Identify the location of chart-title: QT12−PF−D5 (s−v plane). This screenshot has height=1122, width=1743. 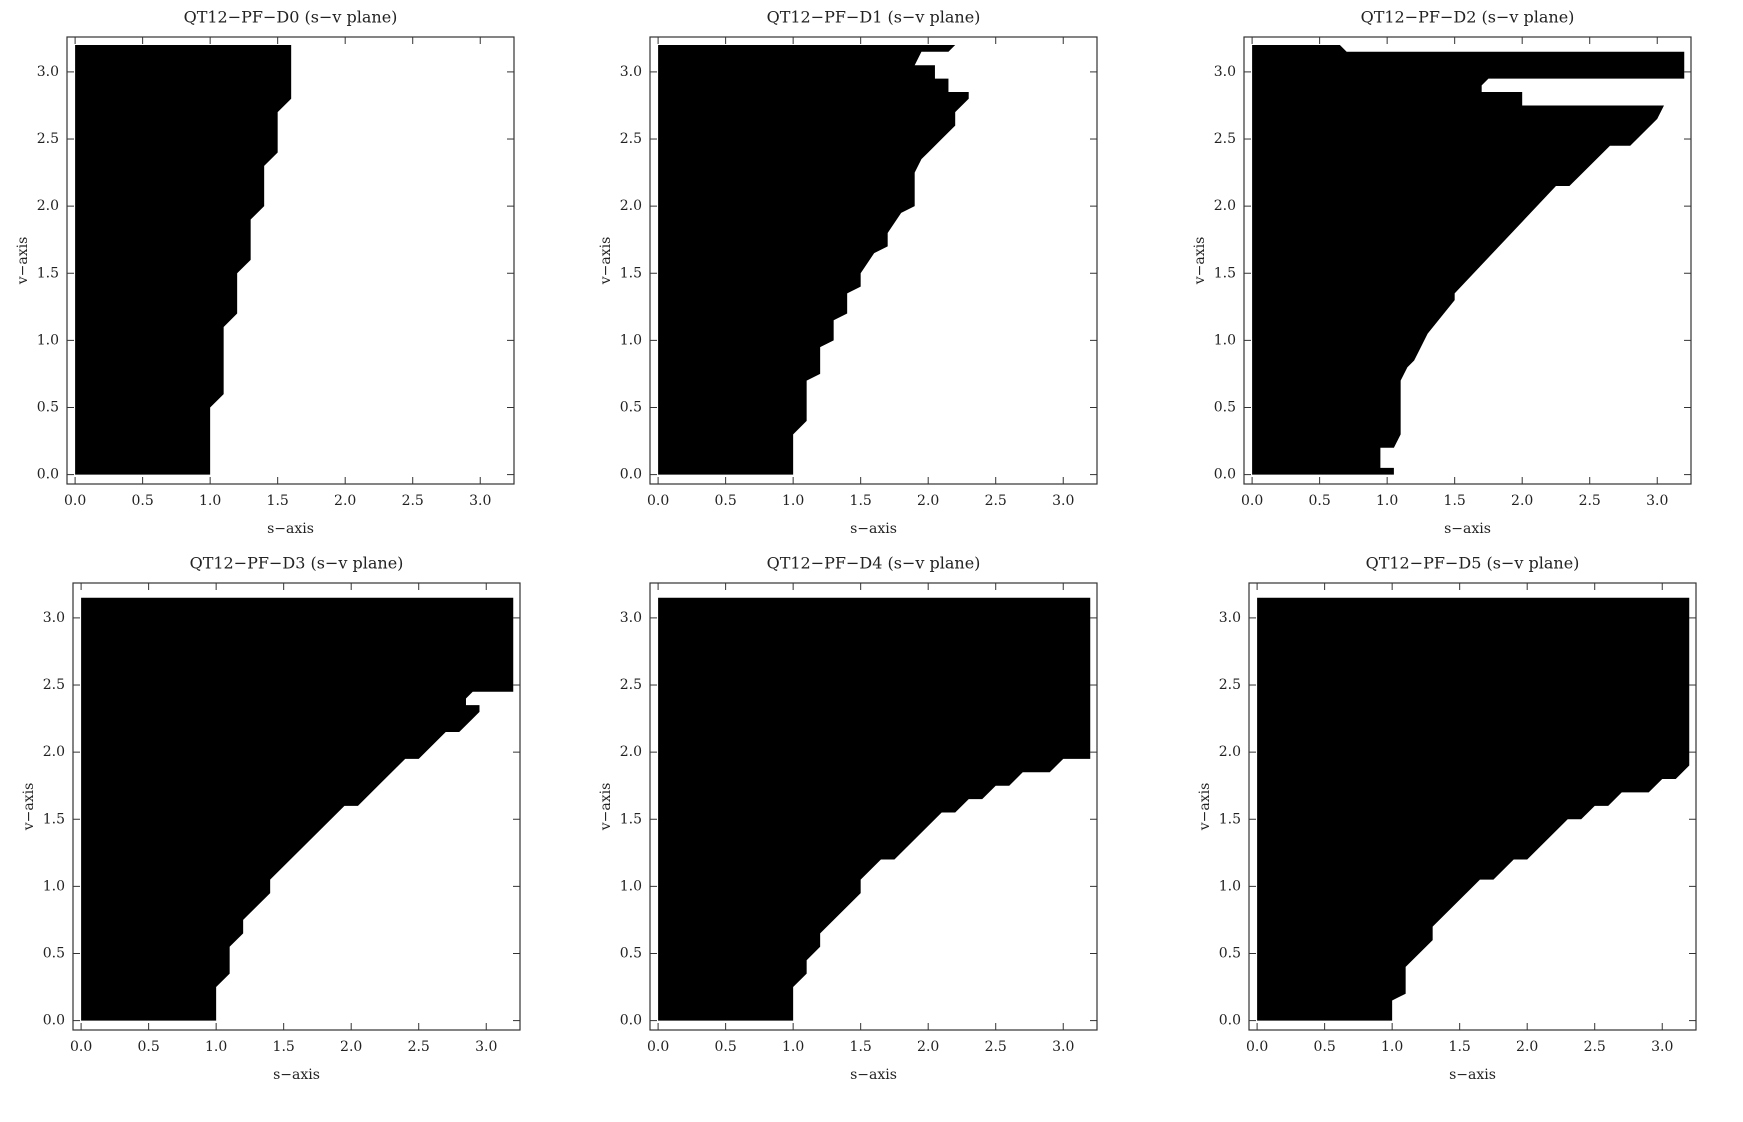
(1473, 563).